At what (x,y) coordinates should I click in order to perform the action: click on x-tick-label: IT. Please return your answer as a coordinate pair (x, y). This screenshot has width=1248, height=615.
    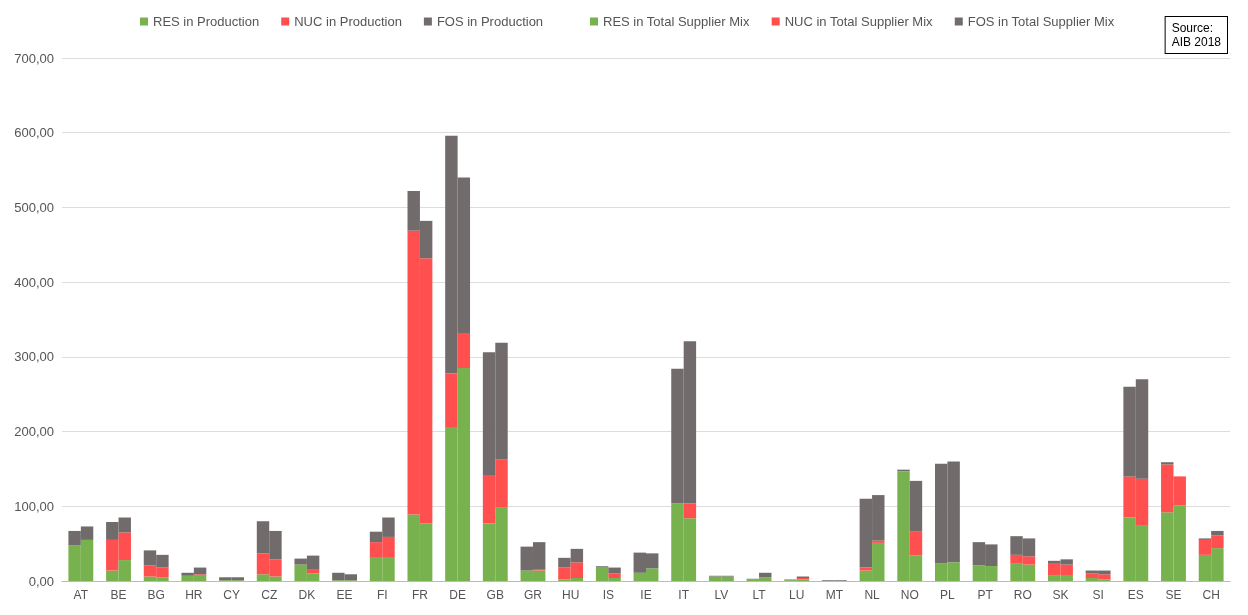
    Looking at the image, I should click on (684, 595).